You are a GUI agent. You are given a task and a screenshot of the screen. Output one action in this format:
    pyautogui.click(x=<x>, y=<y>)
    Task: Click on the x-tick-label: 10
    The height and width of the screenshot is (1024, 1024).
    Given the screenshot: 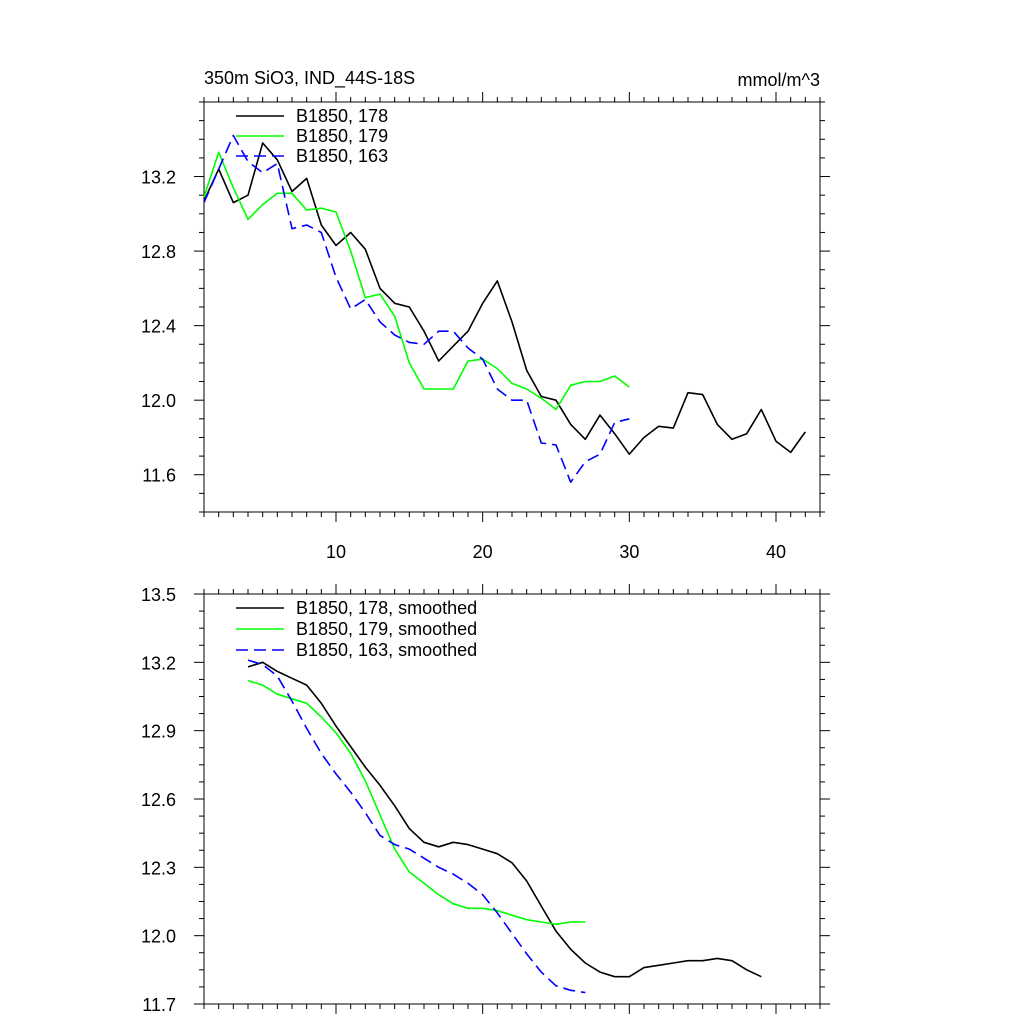 What is the action you would take?
    pyautogui.click(x=336, y=552)
    